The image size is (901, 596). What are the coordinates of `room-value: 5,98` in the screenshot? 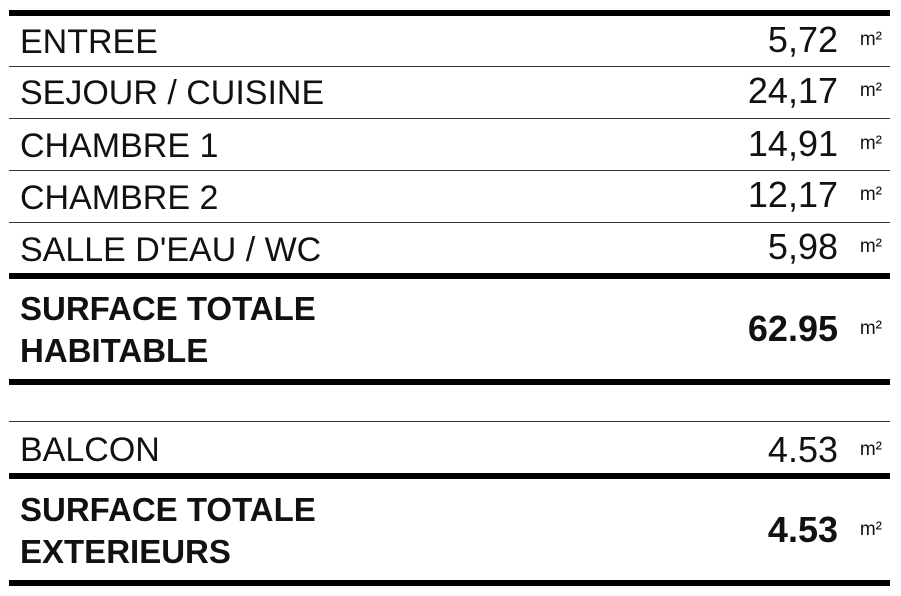 It's located at (802, 246).